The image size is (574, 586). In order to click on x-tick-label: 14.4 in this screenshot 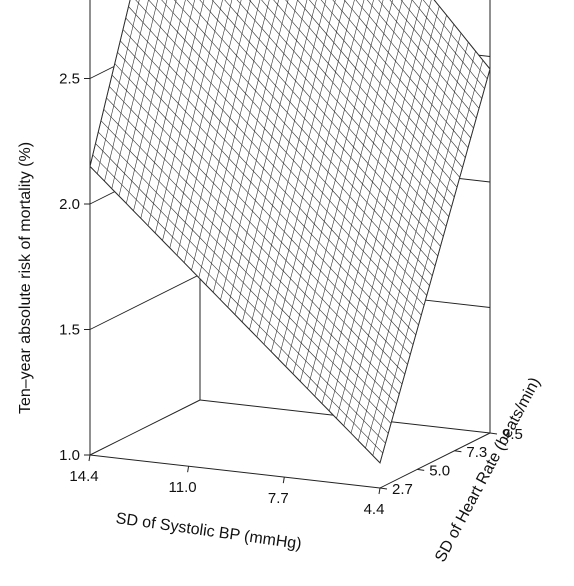, I will do `click(83, 476)`.